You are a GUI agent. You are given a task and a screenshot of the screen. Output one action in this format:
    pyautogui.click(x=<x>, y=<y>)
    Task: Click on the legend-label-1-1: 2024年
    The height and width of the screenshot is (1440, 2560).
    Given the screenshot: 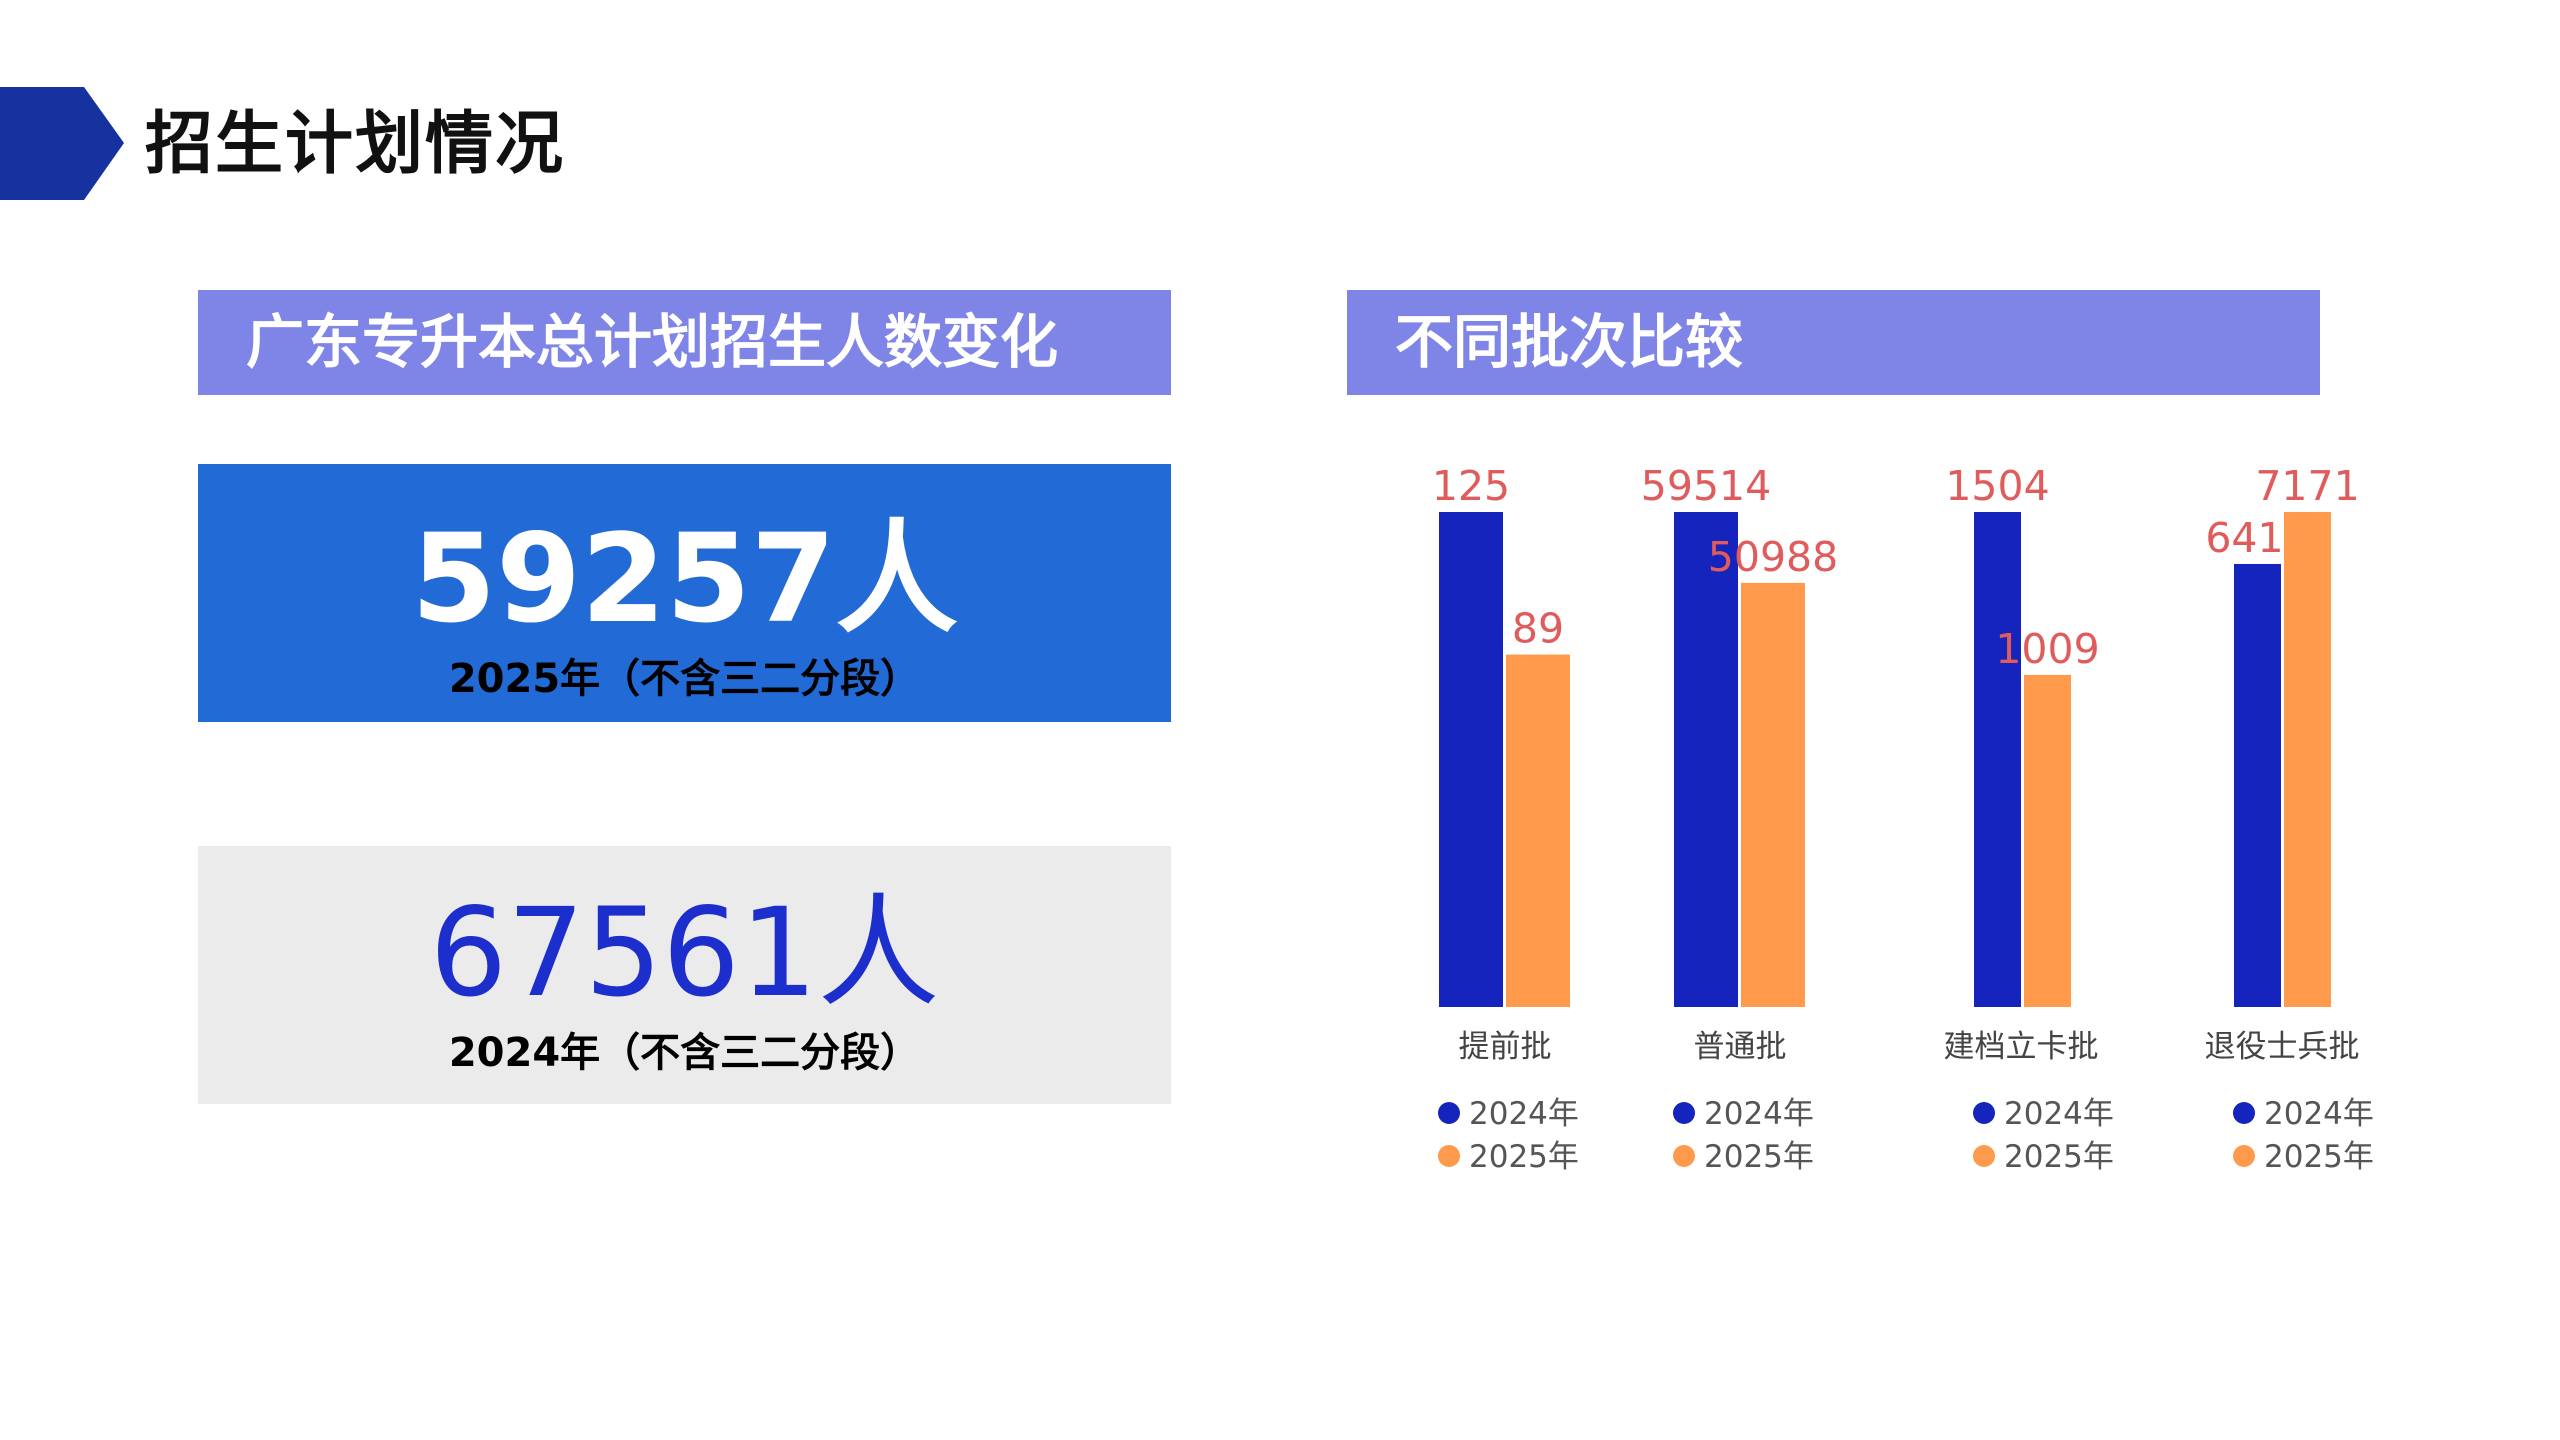 What is the action you would take?
    pyautogui.click(x=1524, y=1114)
    